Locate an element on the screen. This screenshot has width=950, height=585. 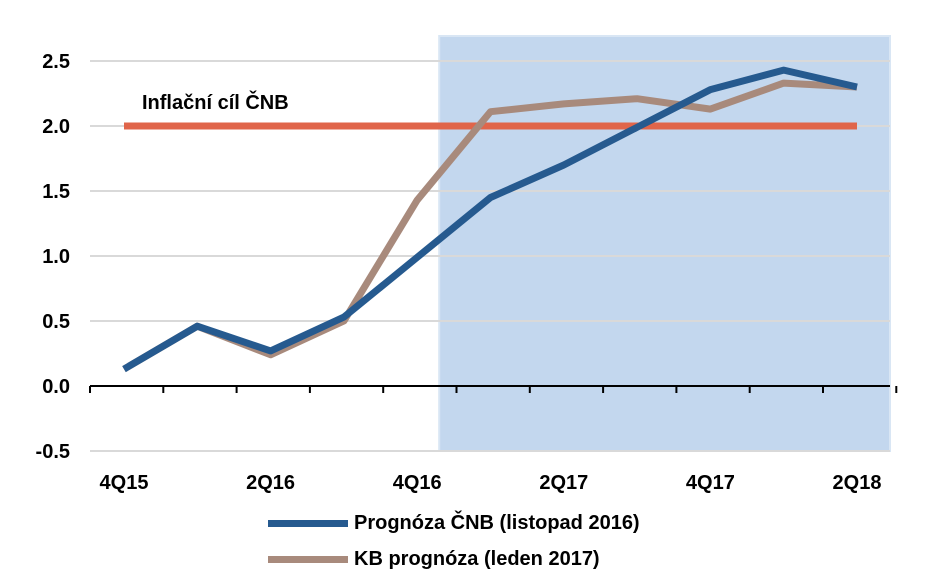
target-line-label: Inflační cíl ČNB is located at coordinates (215, 102).